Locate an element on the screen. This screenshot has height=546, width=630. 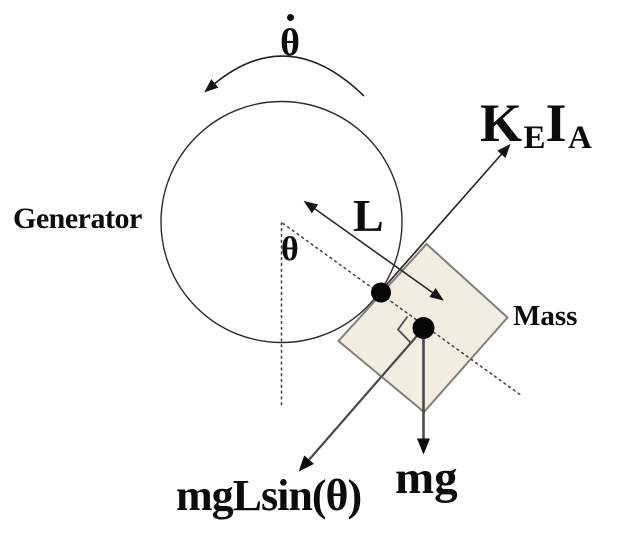
angular-velocity-symbol: θ is located at coordinates (290, 43).